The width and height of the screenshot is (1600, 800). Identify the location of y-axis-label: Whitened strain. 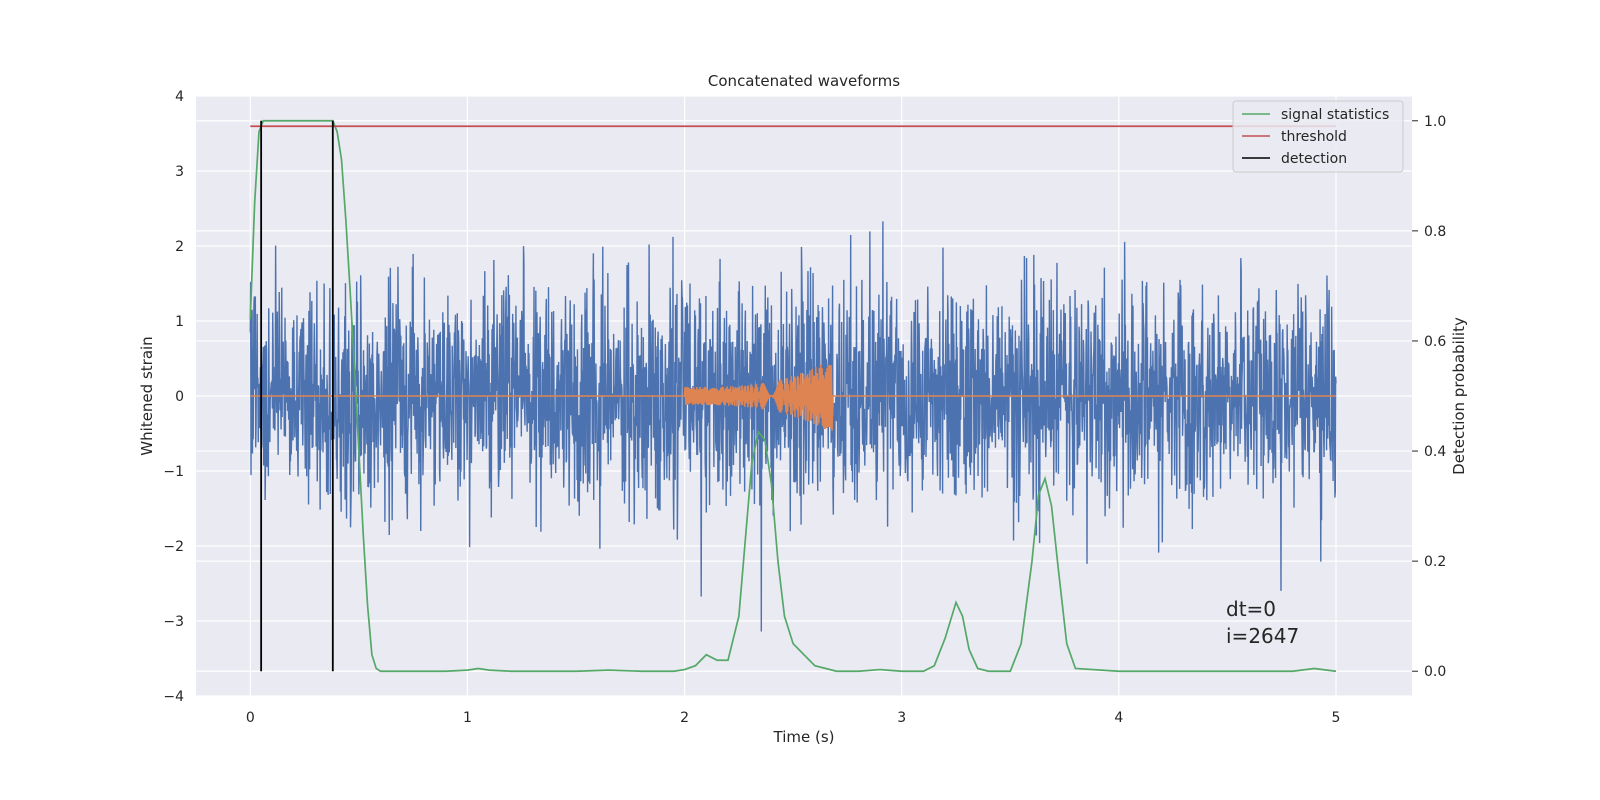
(147, 395).